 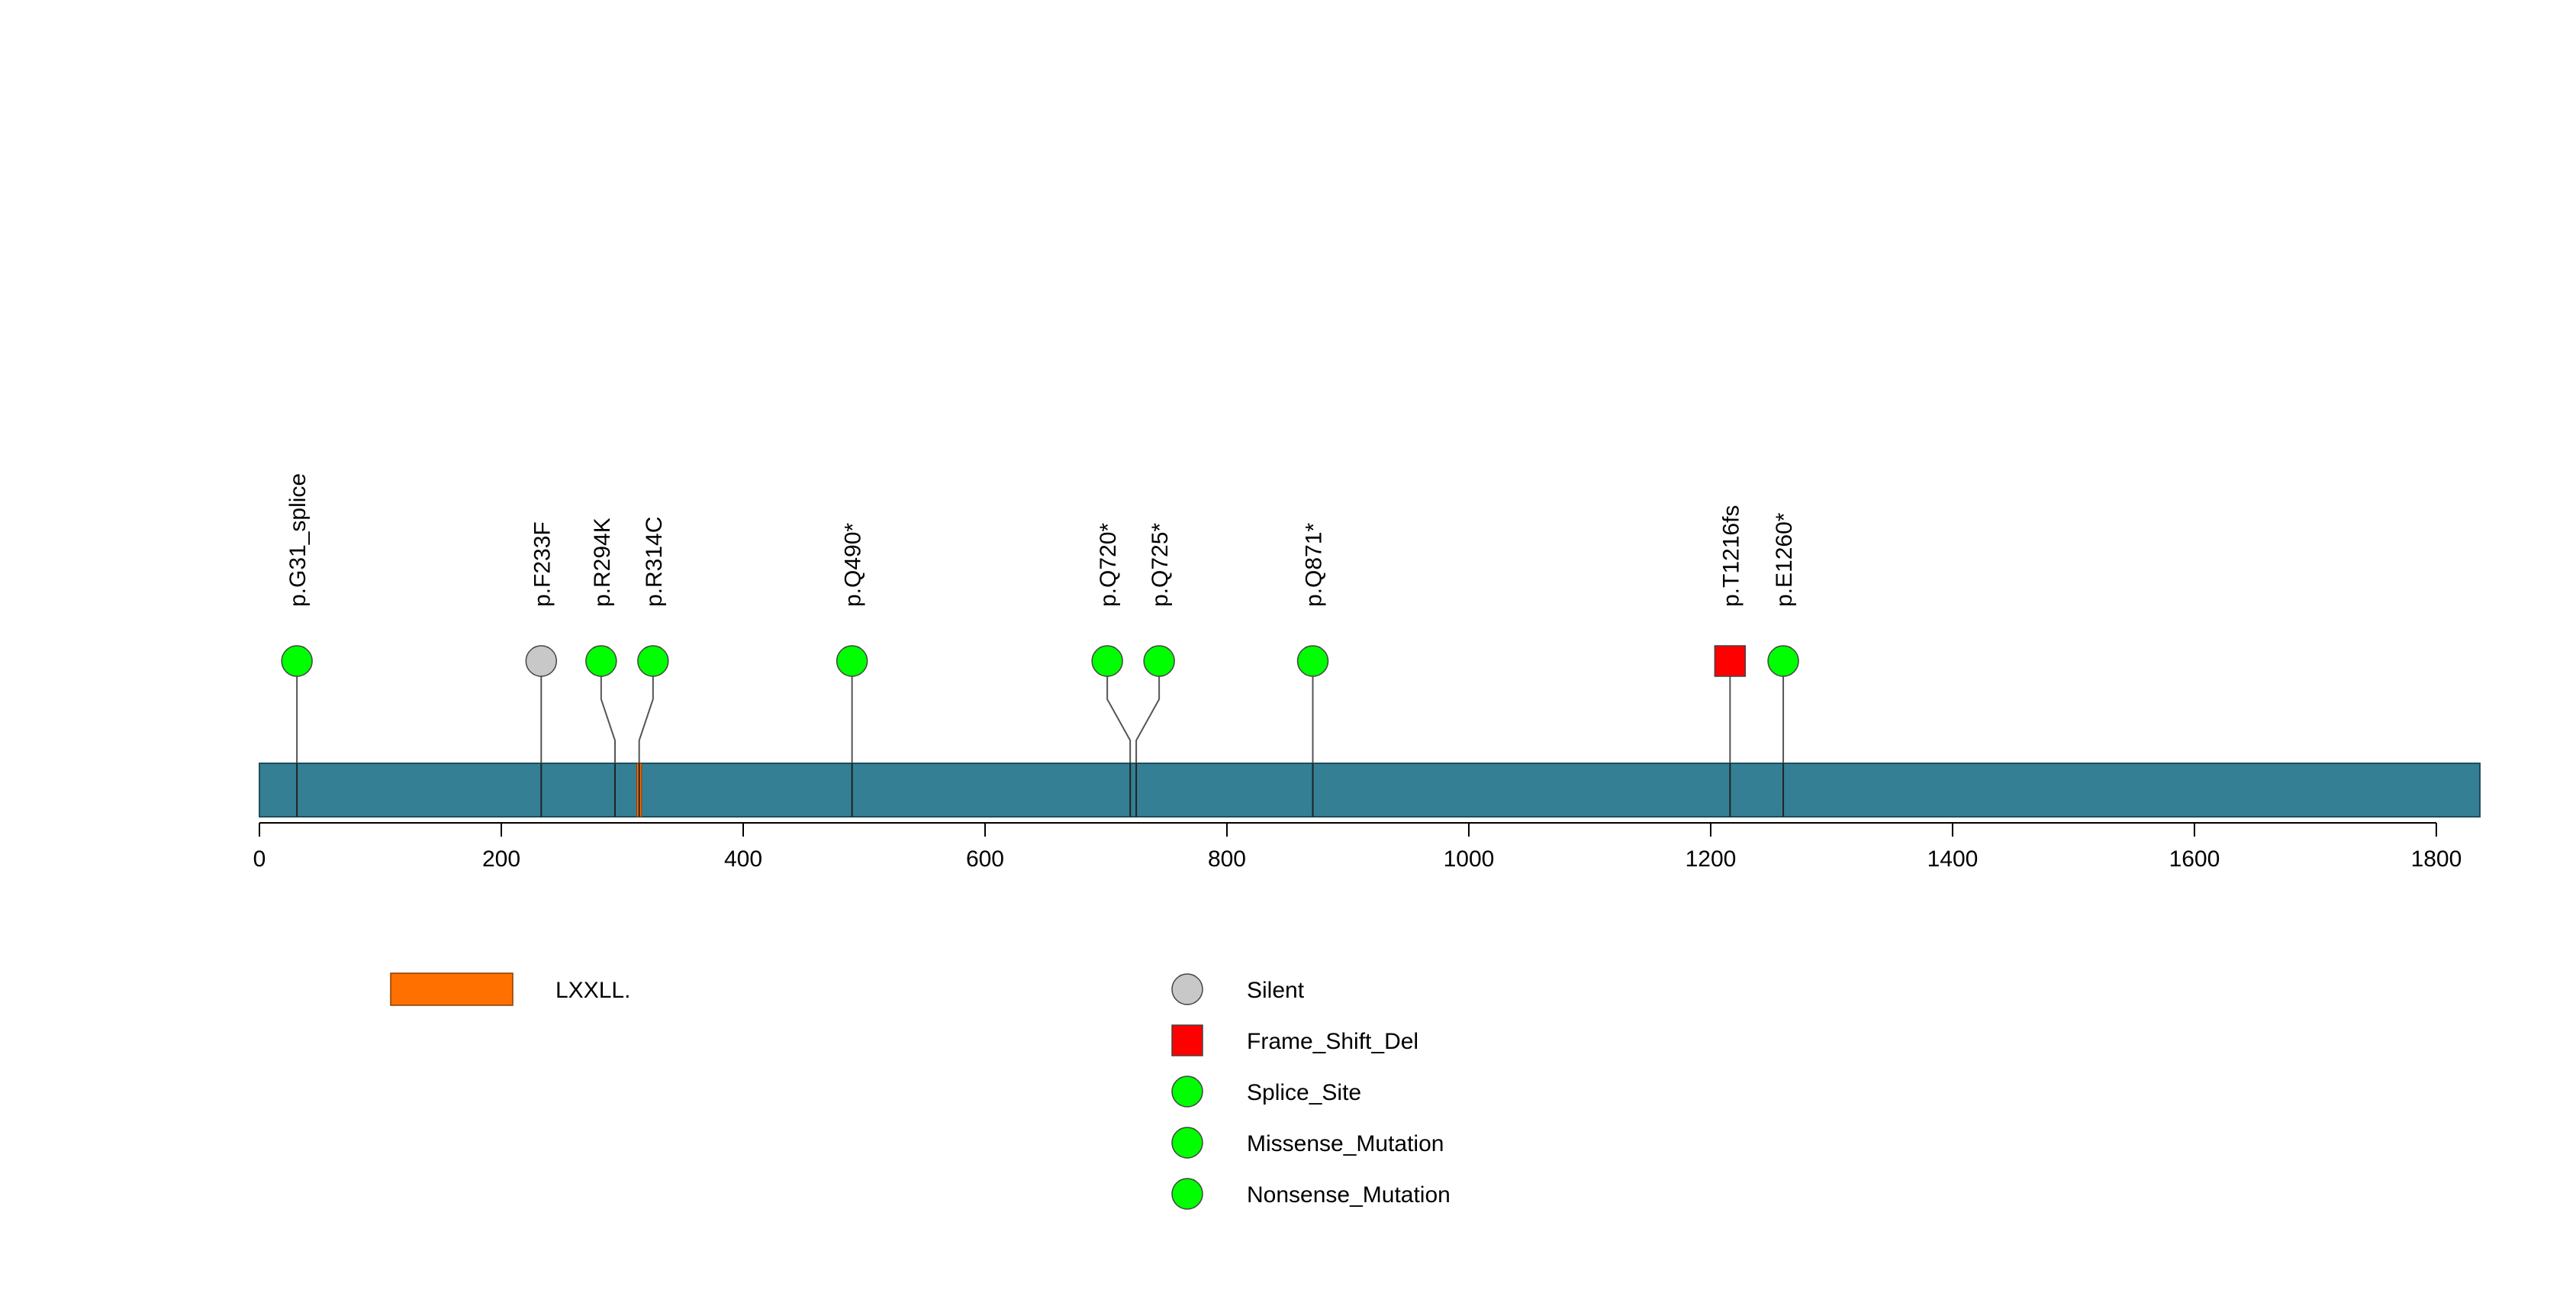 What do you see at coordinates (853, 565) in the screenshot?
I see `mutation-label: p.Q490*` at bounding box center [853, 565].